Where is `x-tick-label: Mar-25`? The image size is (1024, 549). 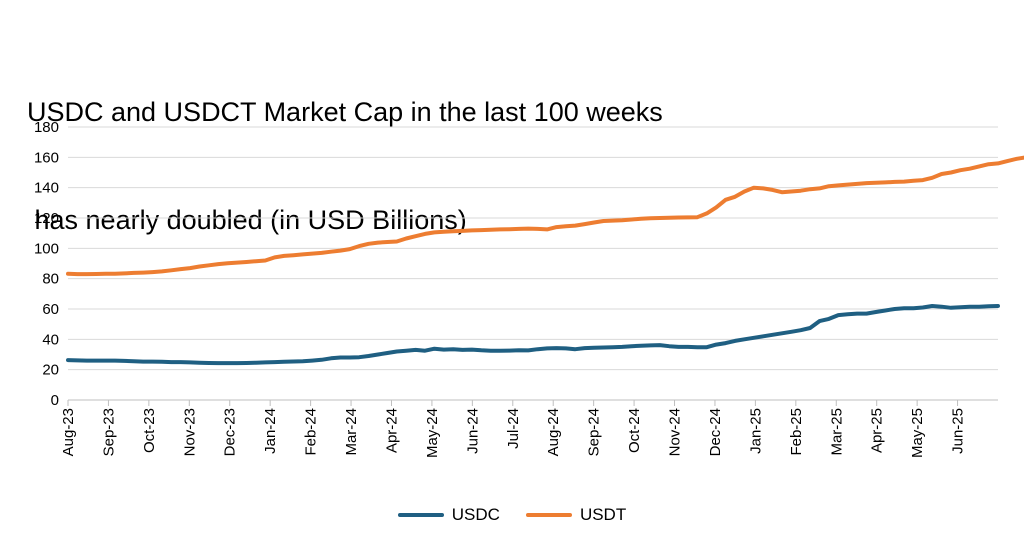 x-tick-label: Mar-25 is located at coordinates (836, 432).